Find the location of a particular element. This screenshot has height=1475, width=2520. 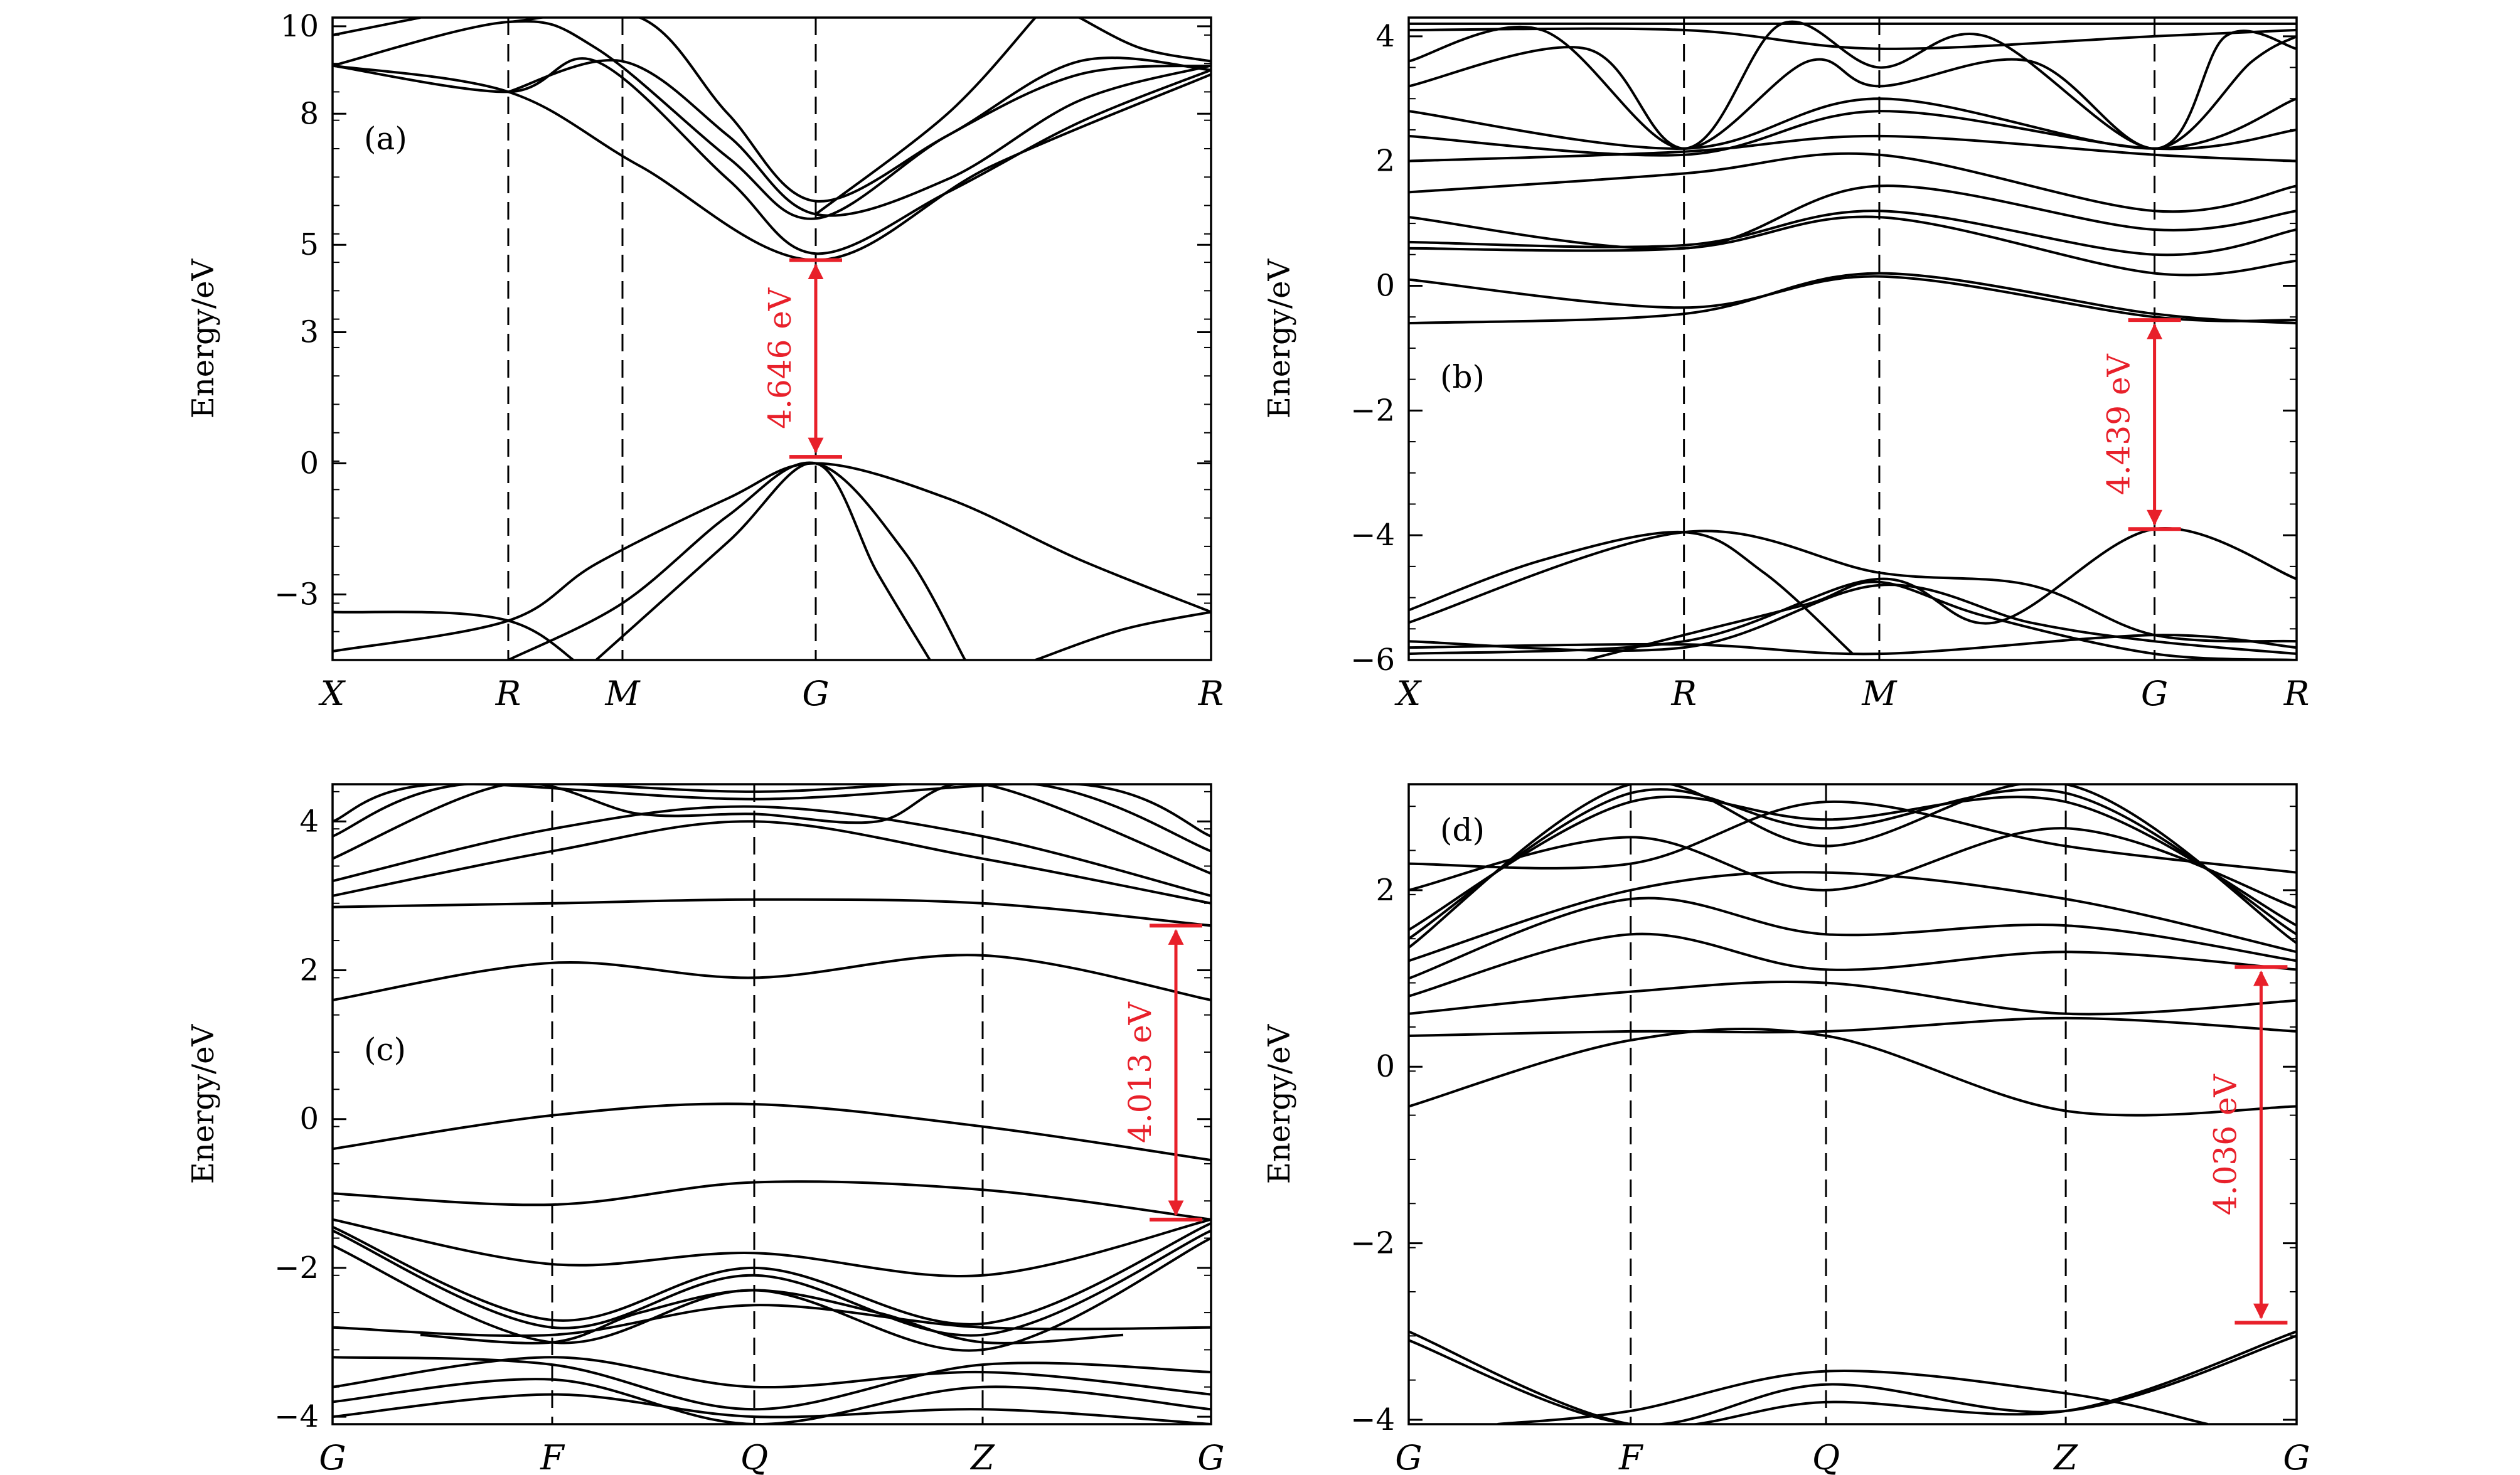

y-tick-label: 5 is located at coordinates (309, 244).